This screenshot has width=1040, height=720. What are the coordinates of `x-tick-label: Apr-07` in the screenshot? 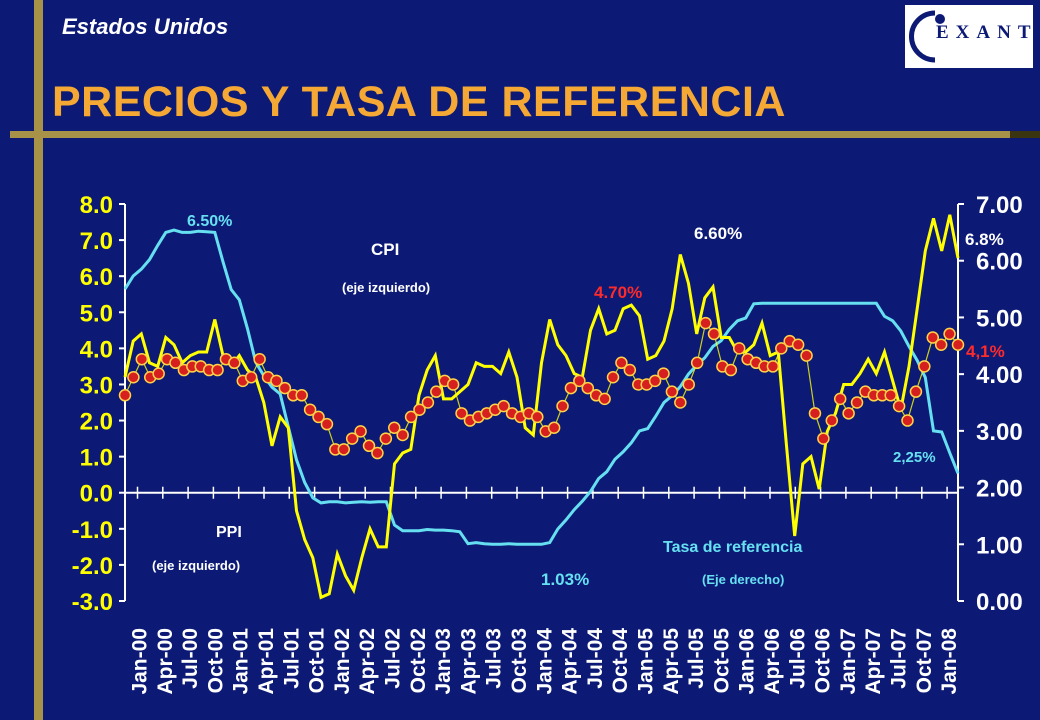 It's located at (873, 661).